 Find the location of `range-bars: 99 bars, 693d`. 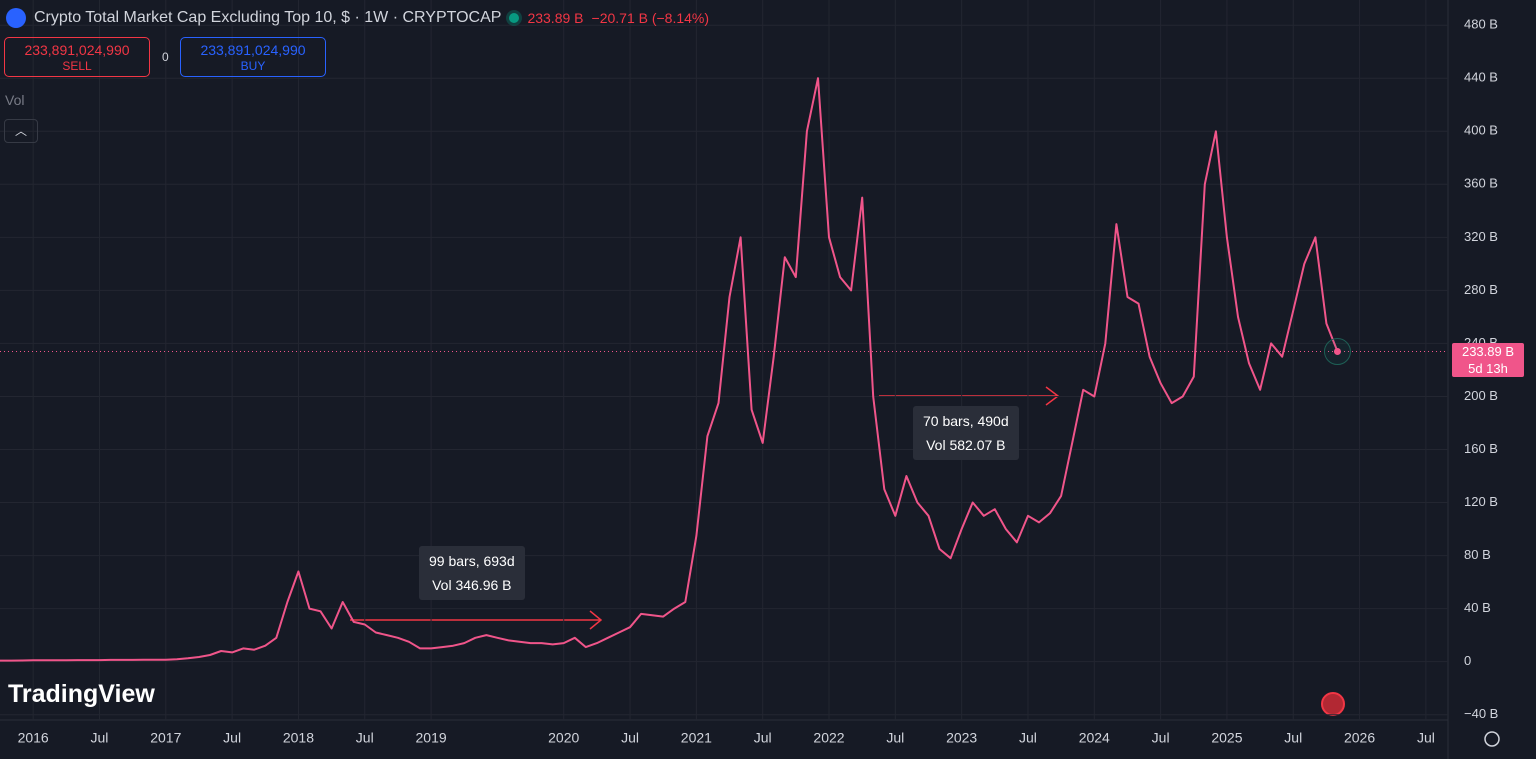

range-bars: 99 bars, 693d is located at coordinates (472, 561).